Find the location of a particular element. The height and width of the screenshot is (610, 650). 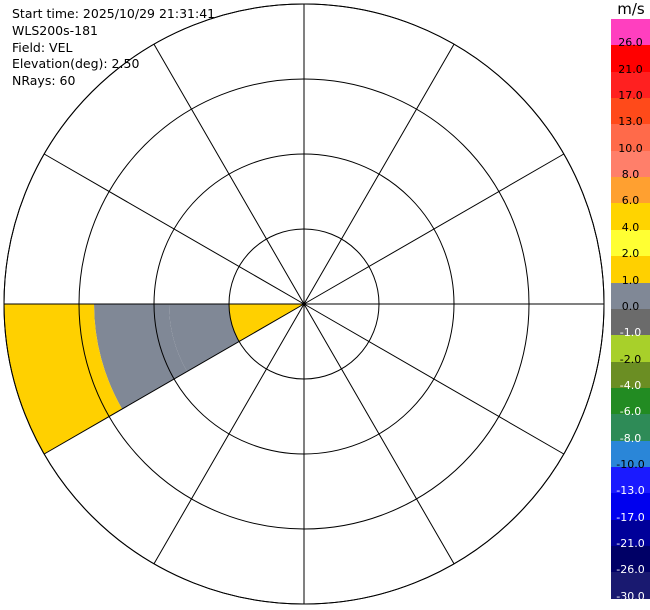

field-text: Field: VEL is located at coordinates (42, 47).